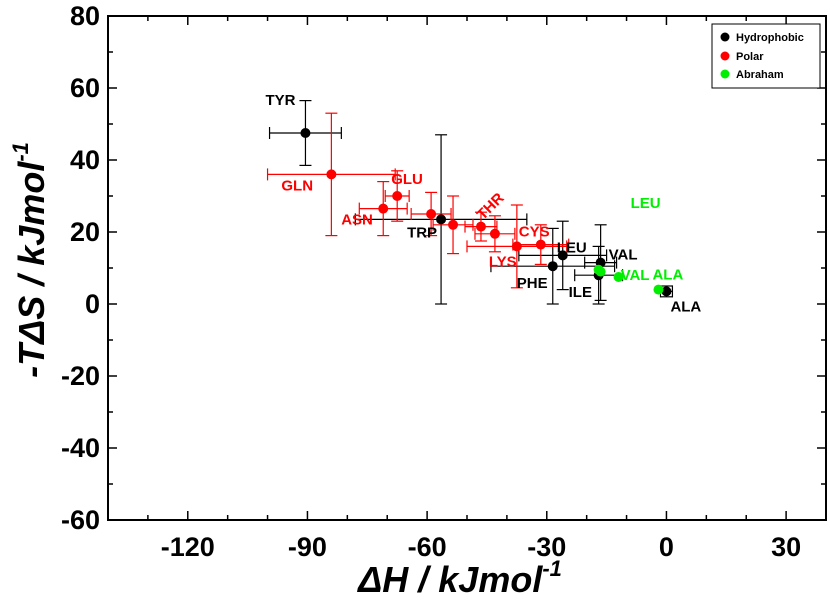 Image resolution: width=830 pixels, height=603 pixels. What do you see at coordinates (188, 547) in the screenshot?
I see `x-tick-label: -120` at bounding box center [188, 547].